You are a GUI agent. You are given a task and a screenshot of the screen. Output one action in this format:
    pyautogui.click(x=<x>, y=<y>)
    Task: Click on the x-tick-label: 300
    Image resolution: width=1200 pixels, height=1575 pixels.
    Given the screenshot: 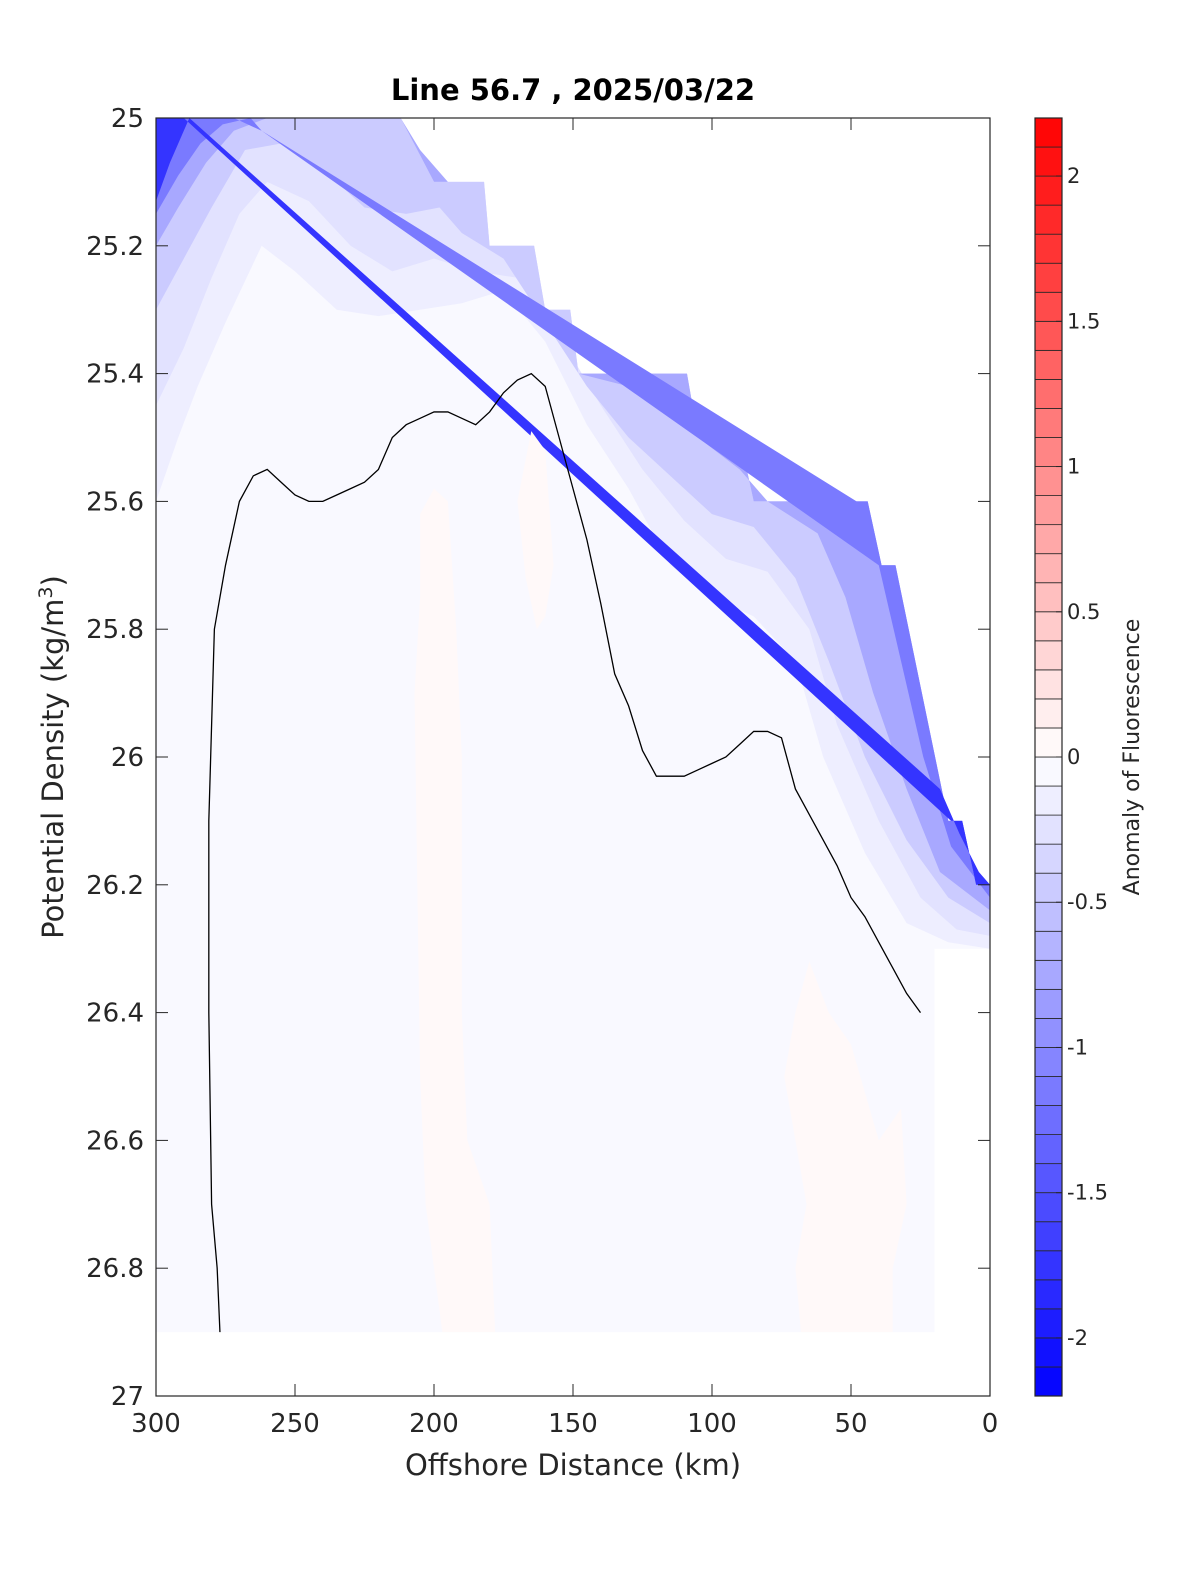 What is the action you would take?
    pyautogui.click(x=156, y=1424)
    